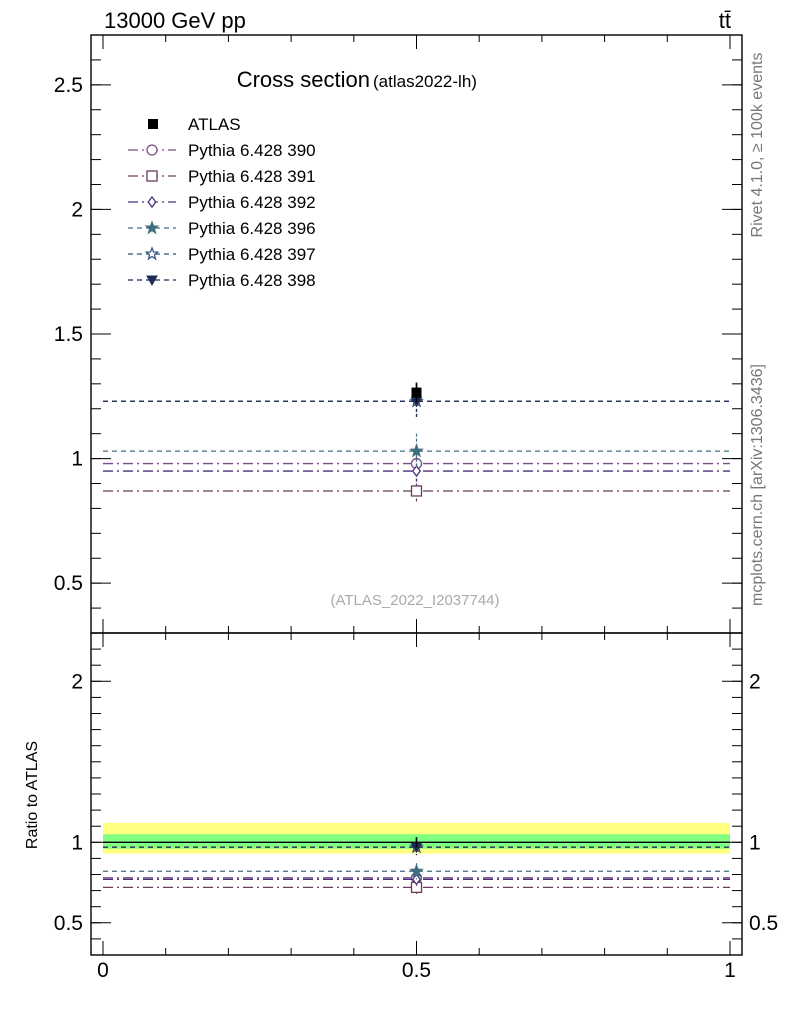 This screenshot has width=786, height=1029. Describe the element at coordinates (252, 280) in the screenshot. I see `legend-label-5: Pythia 6.428 398` at that location.